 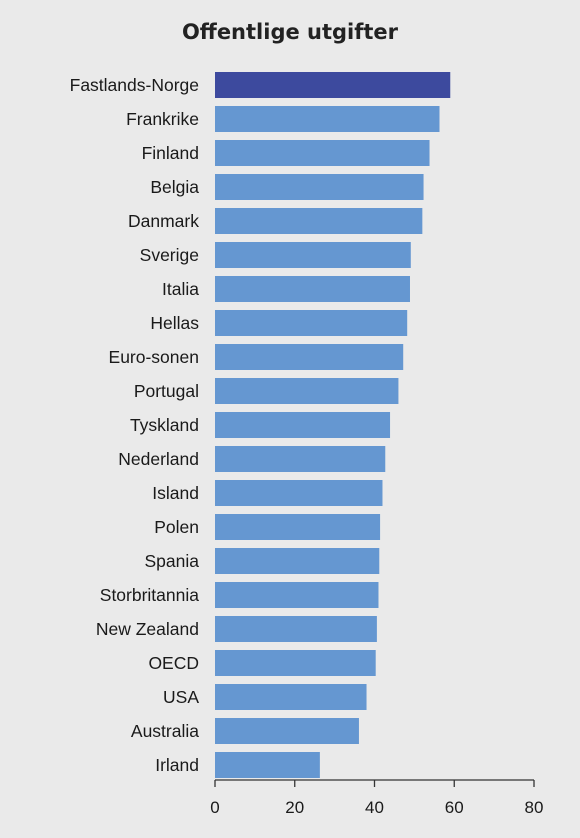 What do you see at coordinates (313, 255) in the screenshot?
I see `bar-sverige` at bounding box center [313, 255].